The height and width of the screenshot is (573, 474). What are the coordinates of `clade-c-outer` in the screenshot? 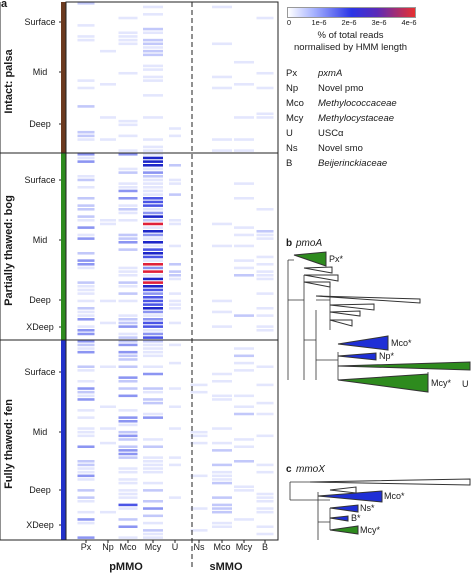 It's located at (390, 482).